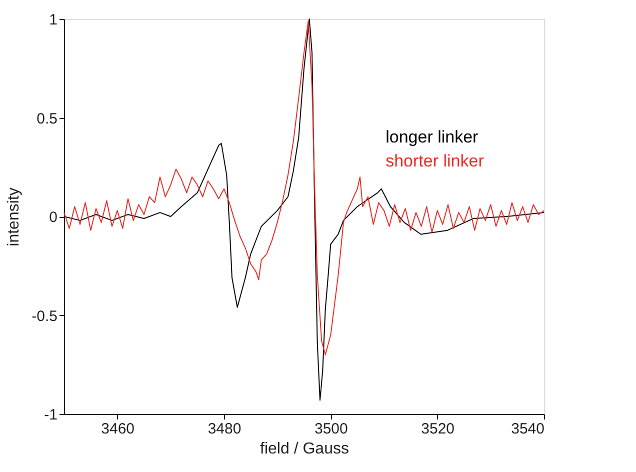 This screenshot has height=472, width=636. I want to click on y-tick-label: 0.5, so click(47, 119).